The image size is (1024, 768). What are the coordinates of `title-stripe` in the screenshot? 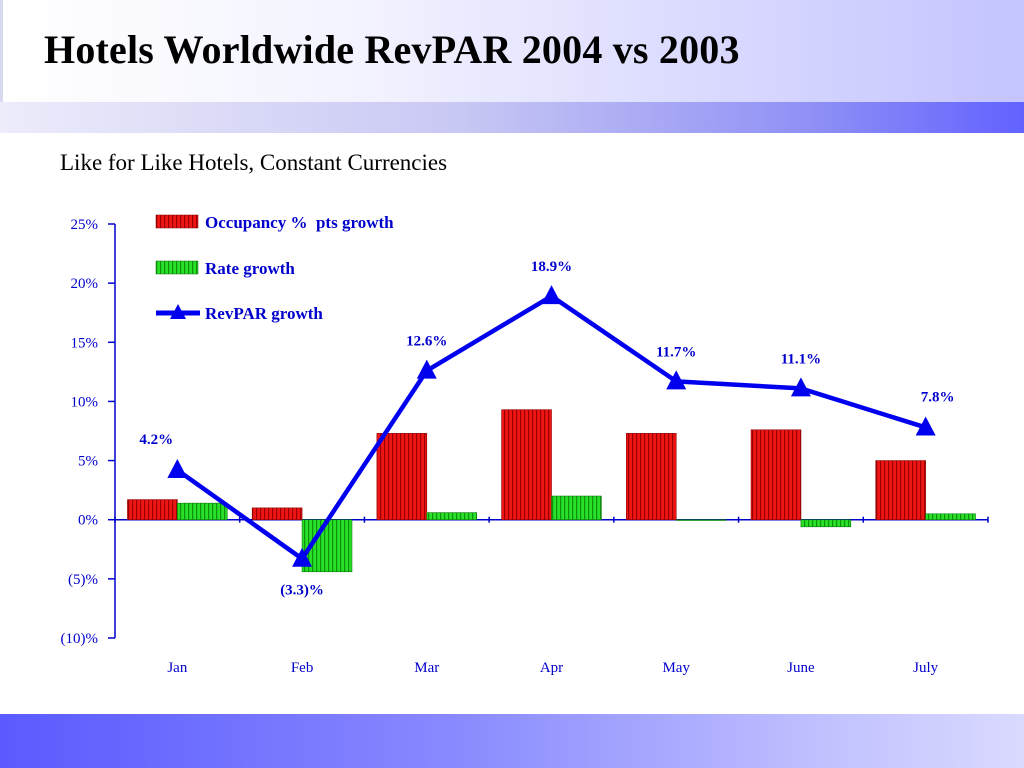 It's located at (512, 117).